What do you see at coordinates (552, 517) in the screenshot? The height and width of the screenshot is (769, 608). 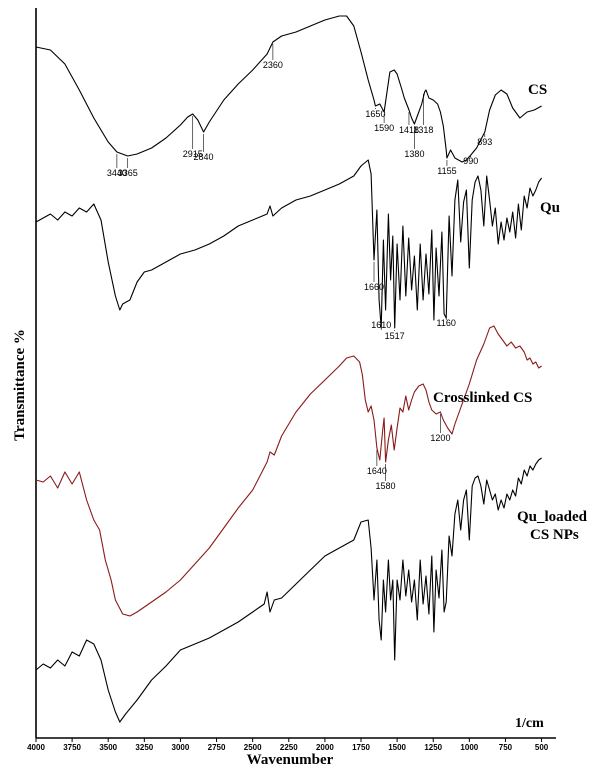 I see `series-label-qu-loaded: Qu_loaded` at bounding box center [552, 517].